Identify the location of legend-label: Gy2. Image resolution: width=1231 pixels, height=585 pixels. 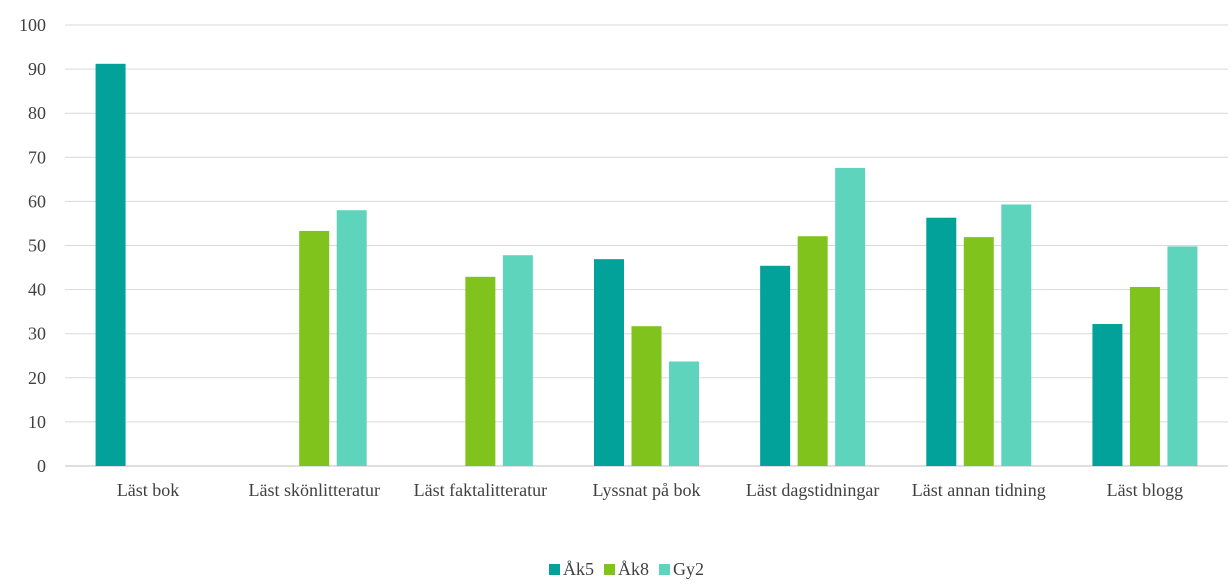
(688, 569).